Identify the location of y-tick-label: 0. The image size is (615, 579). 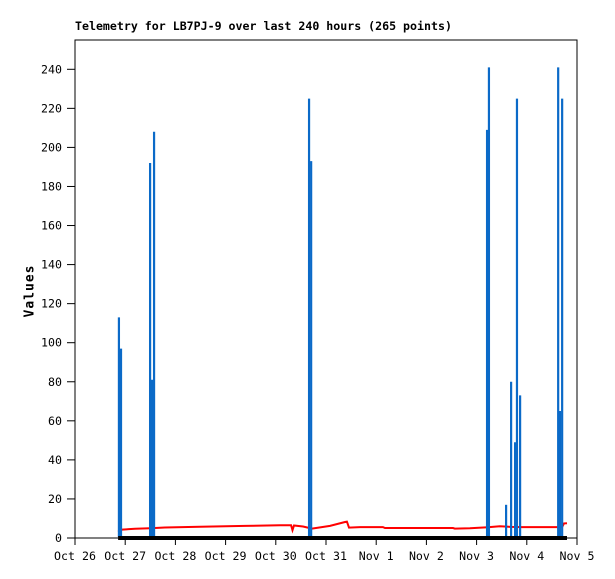
(58, 538).